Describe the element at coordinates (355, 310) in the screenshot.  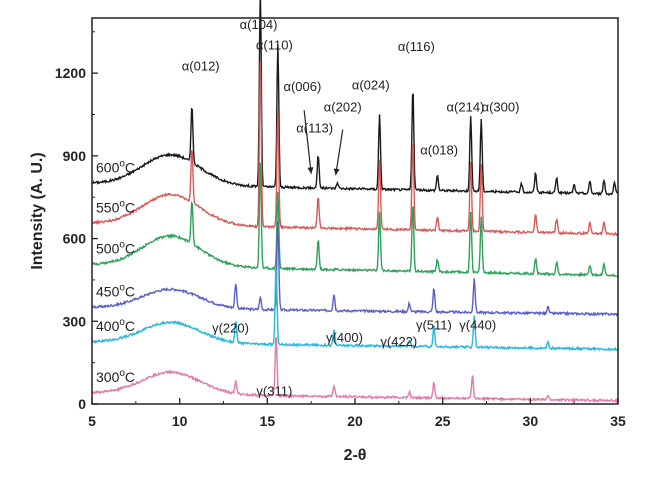
I see `series-line-400c` at that location.